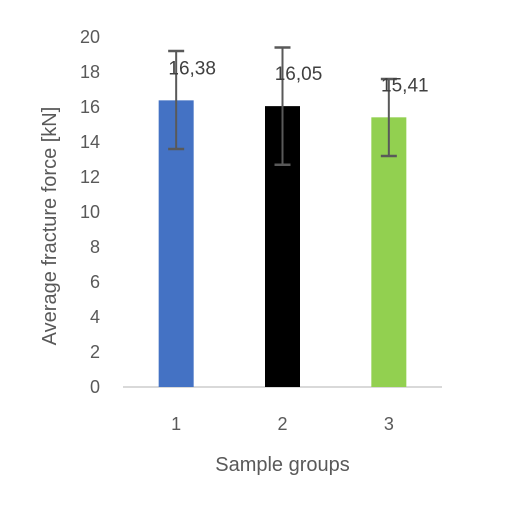  Describe the element at coordinates (90, 37) in the screenshot. I see `y-tick-label: 20` at that location.